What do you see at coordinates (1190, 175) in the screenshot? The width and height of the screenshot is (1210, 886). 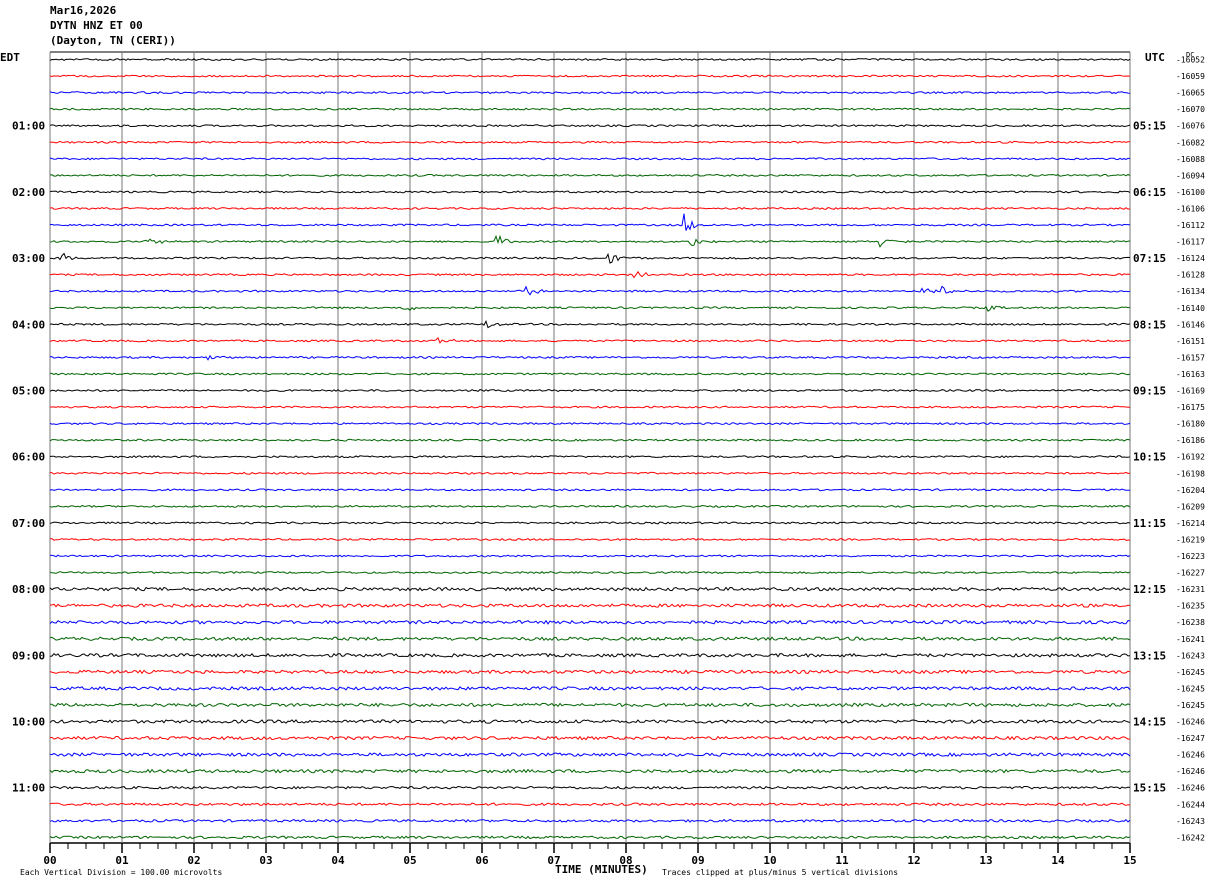 I see `dc-offset-label: -16094` at bounding box center [1190, 175].